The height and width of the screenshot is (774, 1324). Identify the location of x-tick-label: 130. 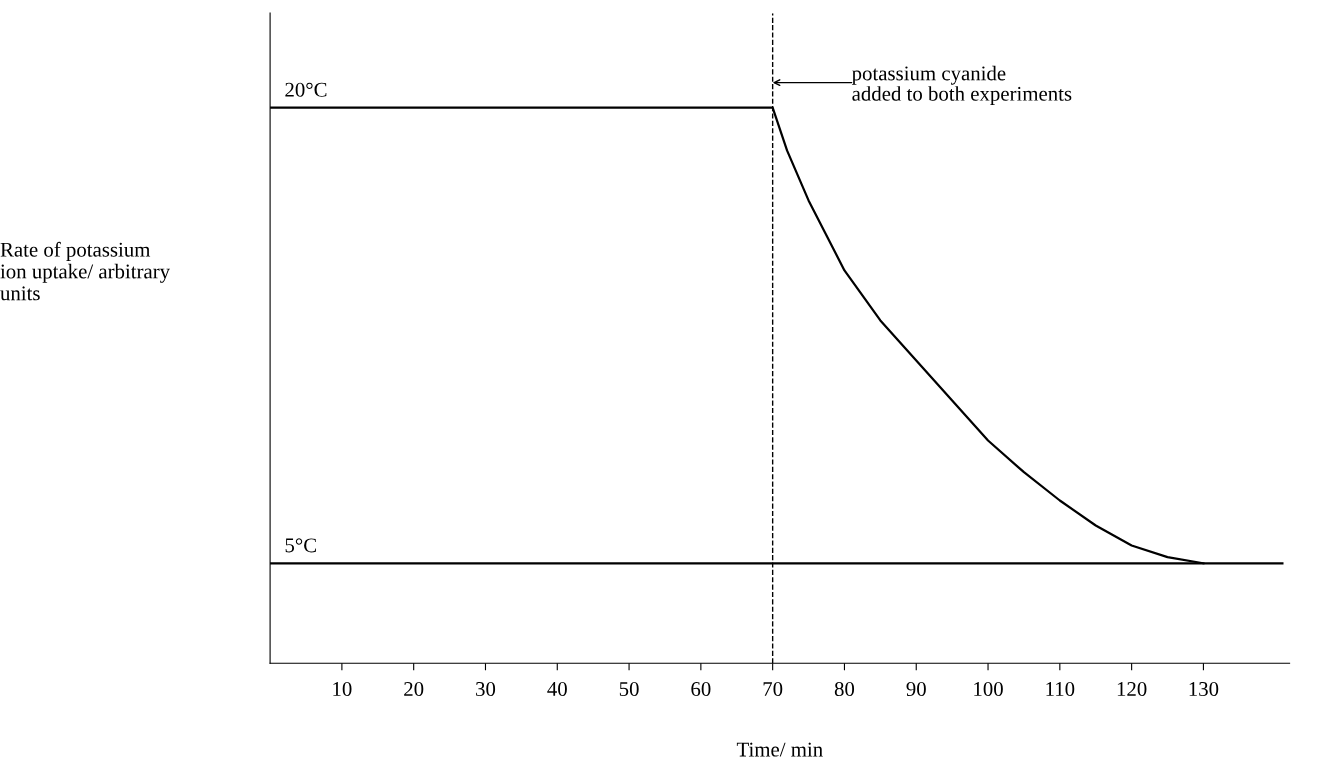
(1204, 689).